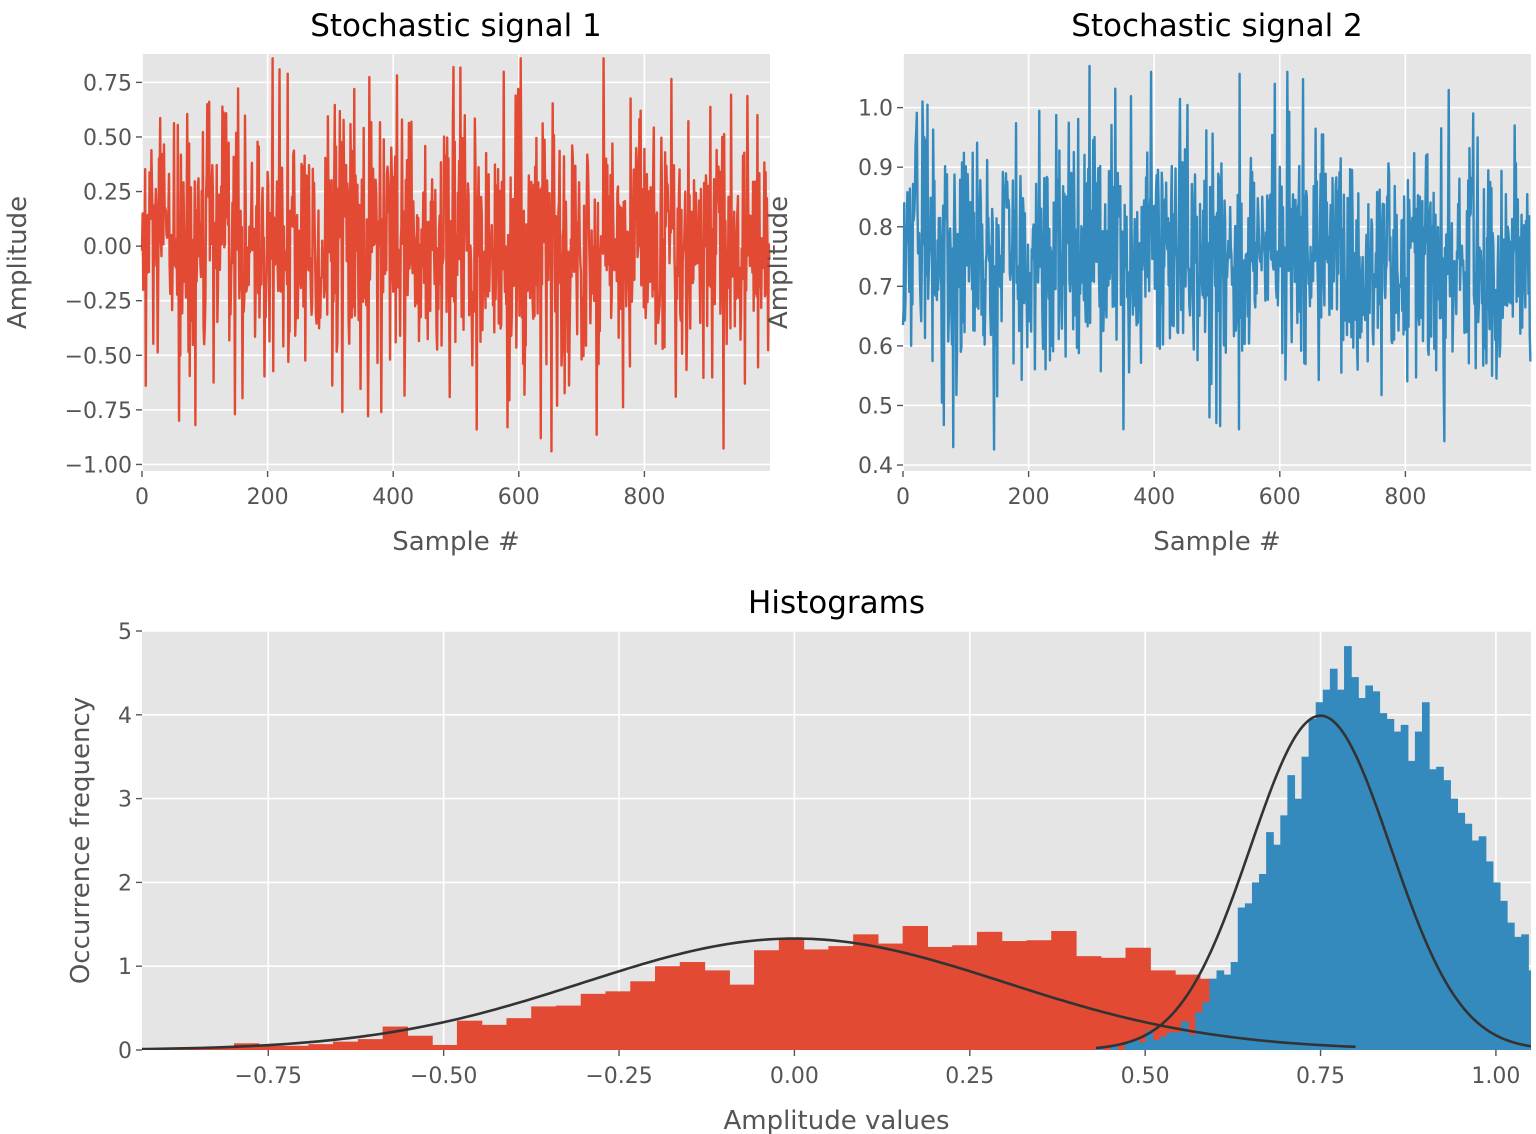 This screenshot has height=1134, width=1536. What do you see at coordinates (142, 497) in the screenshot?
I see `x-tick-label: 0` at bounding box center [142, 497].